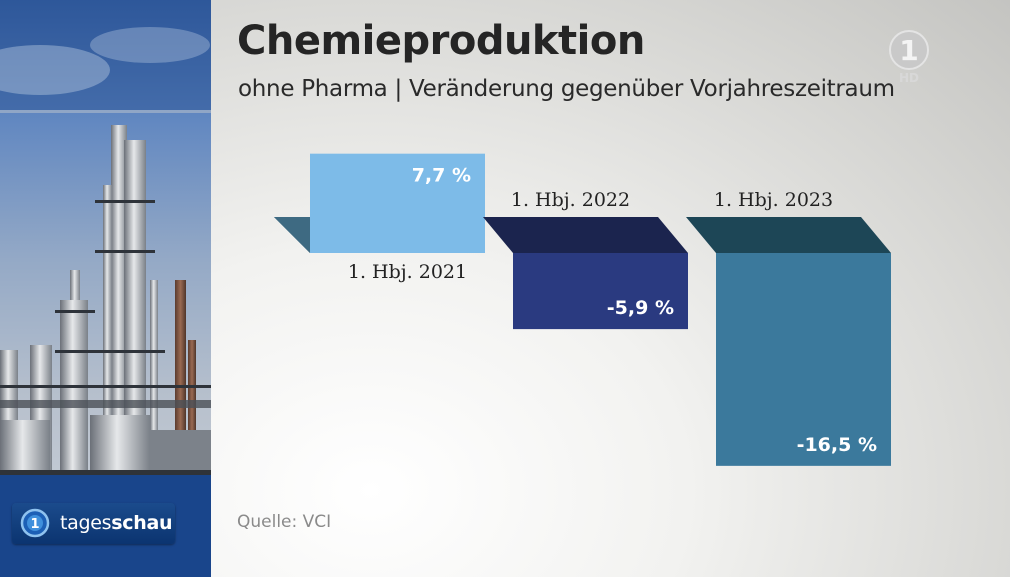  What do you see at coordinates (441, 41) in the screenshot?
I see `page-title: Chemieproduktion` at bounding box center [441, 41].